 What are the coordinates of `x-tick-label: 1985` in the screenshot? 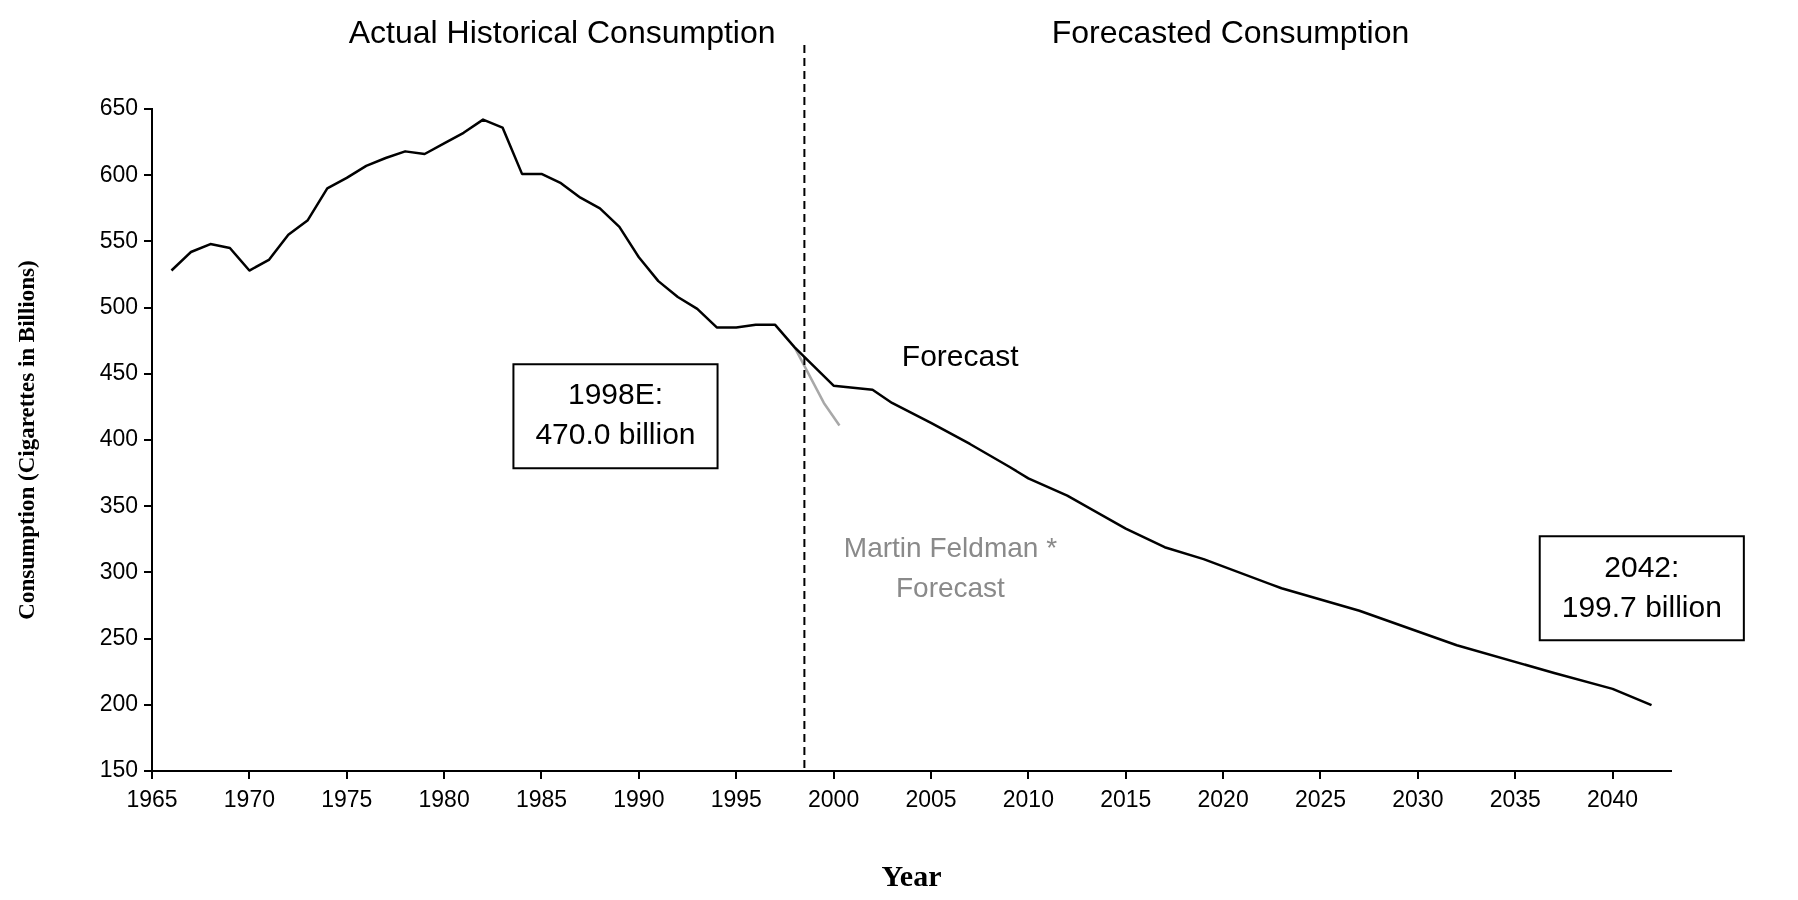 It's located at (541, 799).